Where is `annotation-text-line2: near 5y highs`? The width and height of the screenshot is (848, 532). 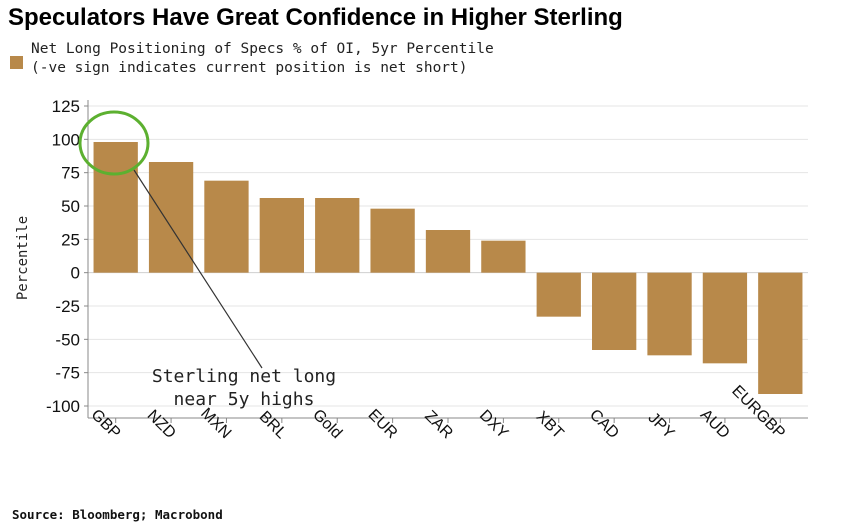 annotation-text-line2: near 5y highs is located at coordinates (244, 399).